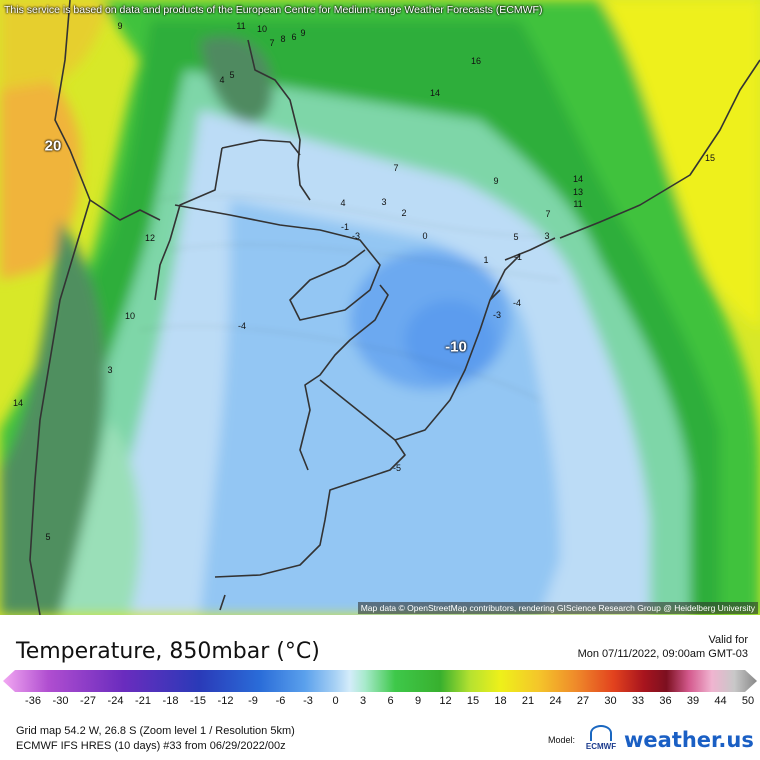 This screenshot has height=760, width=760. I want to click on colorbar-tick: -3, so click(308, 701).